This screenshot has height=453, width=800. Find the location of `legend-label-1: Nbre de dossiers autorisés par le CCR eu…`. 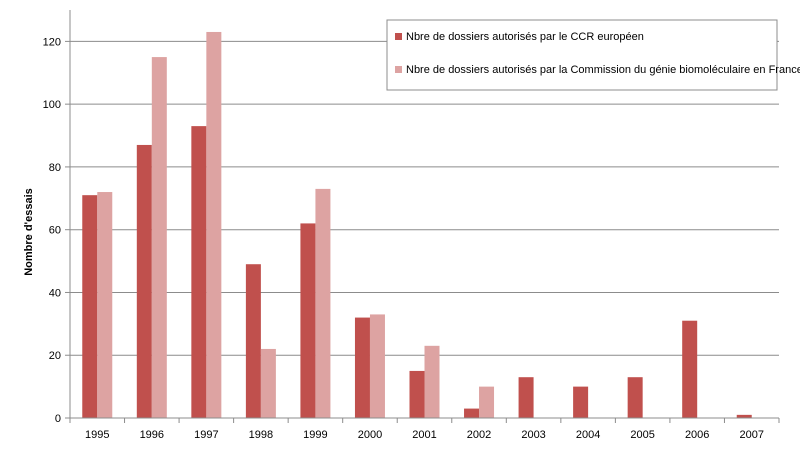

legend-label-1: Nbre de dossiers autorisés par le CCR eu… is located at coordinates (525, 37).